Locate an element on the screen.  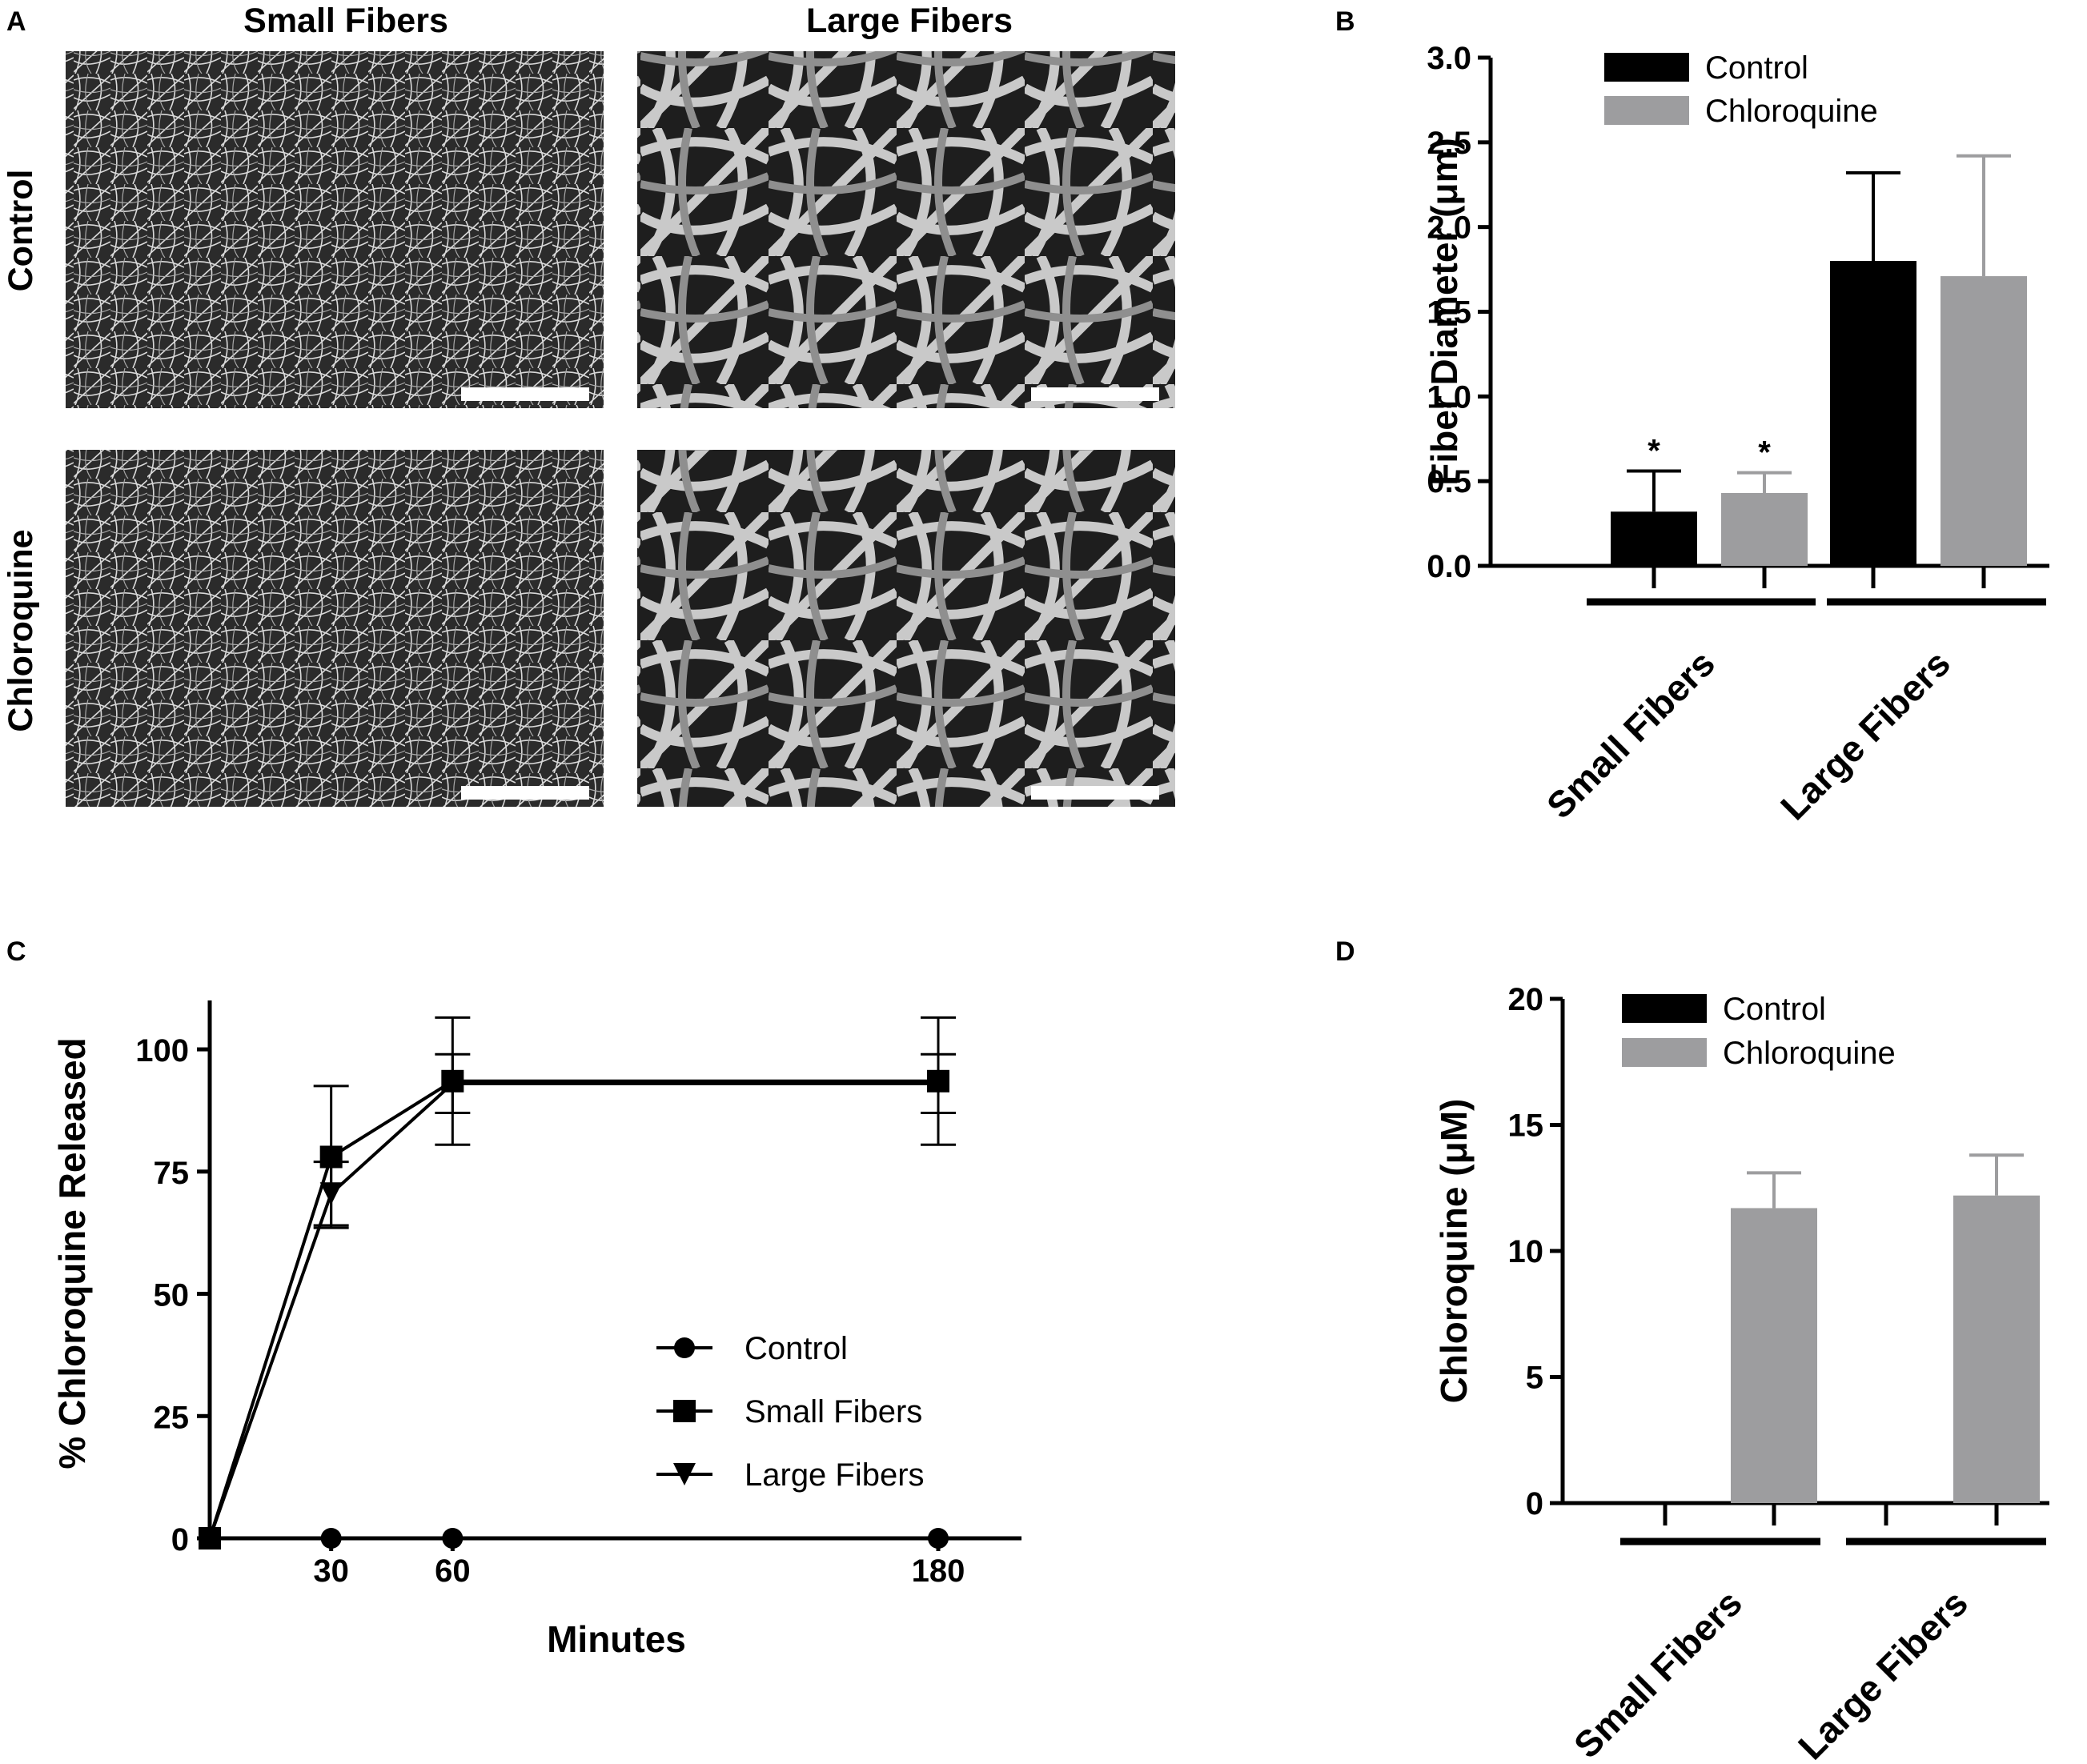
y-axis-label: Chloroquine (μM) is located at coordinates (1454, 1251).